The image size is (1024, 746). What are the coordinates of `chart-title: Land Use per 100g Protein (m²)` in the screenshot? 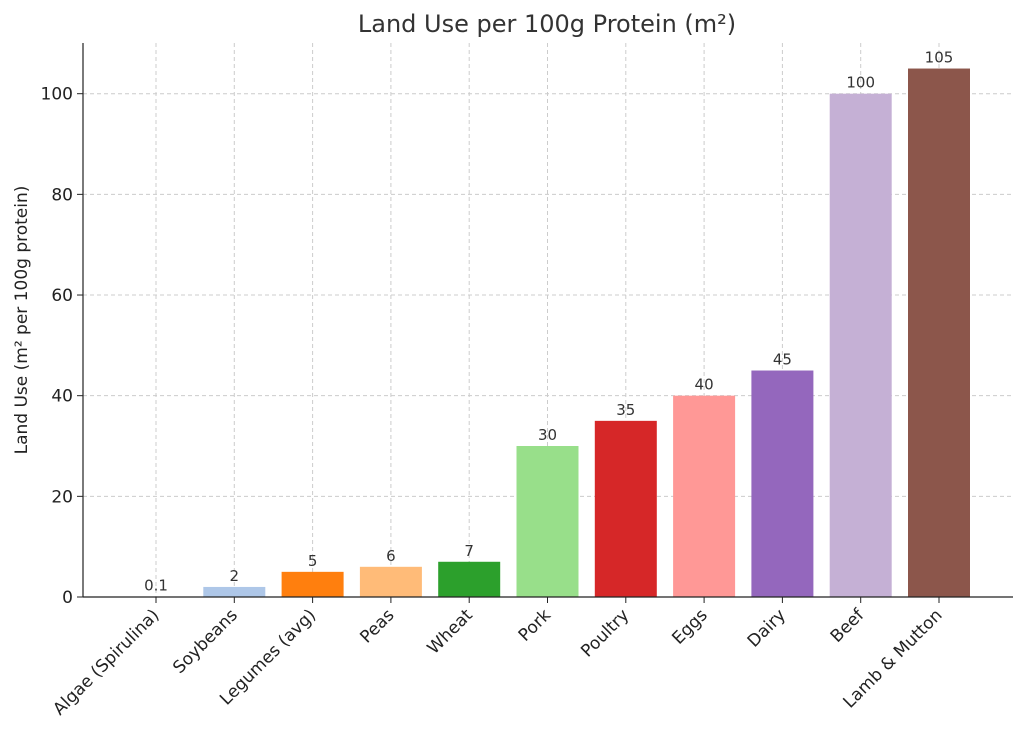 It's located at (547, 24).